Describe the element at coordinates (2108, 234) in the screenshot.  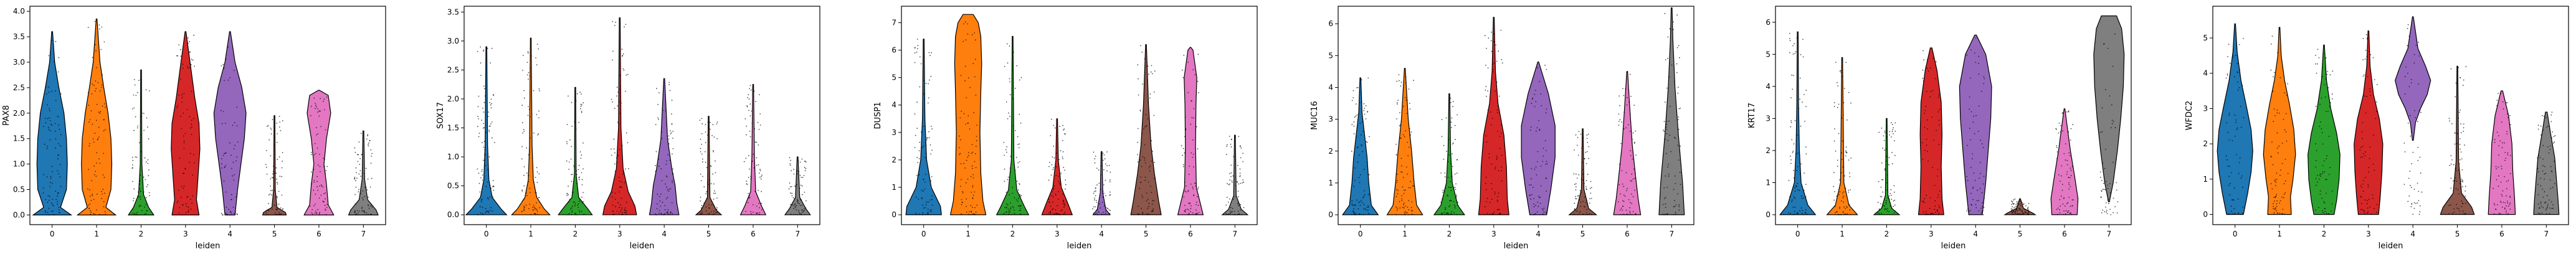
I see `x-tick-label: 7` at that location.